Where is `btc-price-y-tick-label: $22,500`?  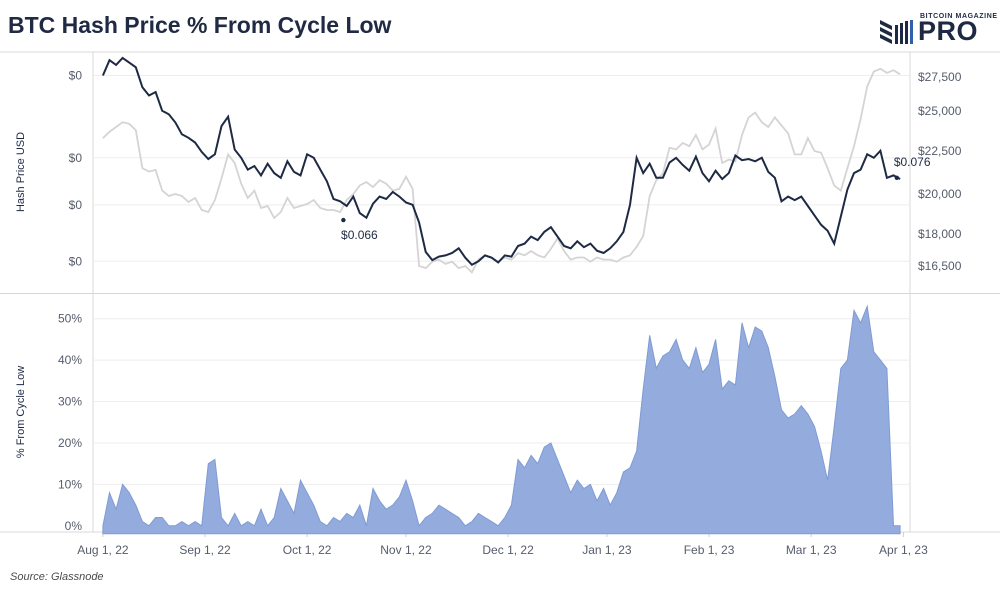
btc-price-y-tick-label: $22,500 is located at coordinates (940, 151).